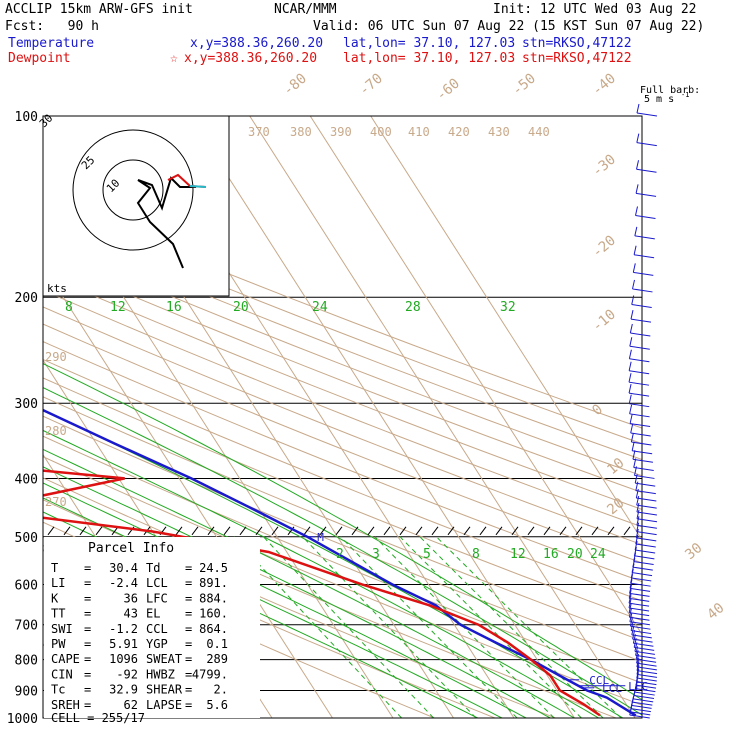  I want to click on wind-barb-column, so click(643, 411).